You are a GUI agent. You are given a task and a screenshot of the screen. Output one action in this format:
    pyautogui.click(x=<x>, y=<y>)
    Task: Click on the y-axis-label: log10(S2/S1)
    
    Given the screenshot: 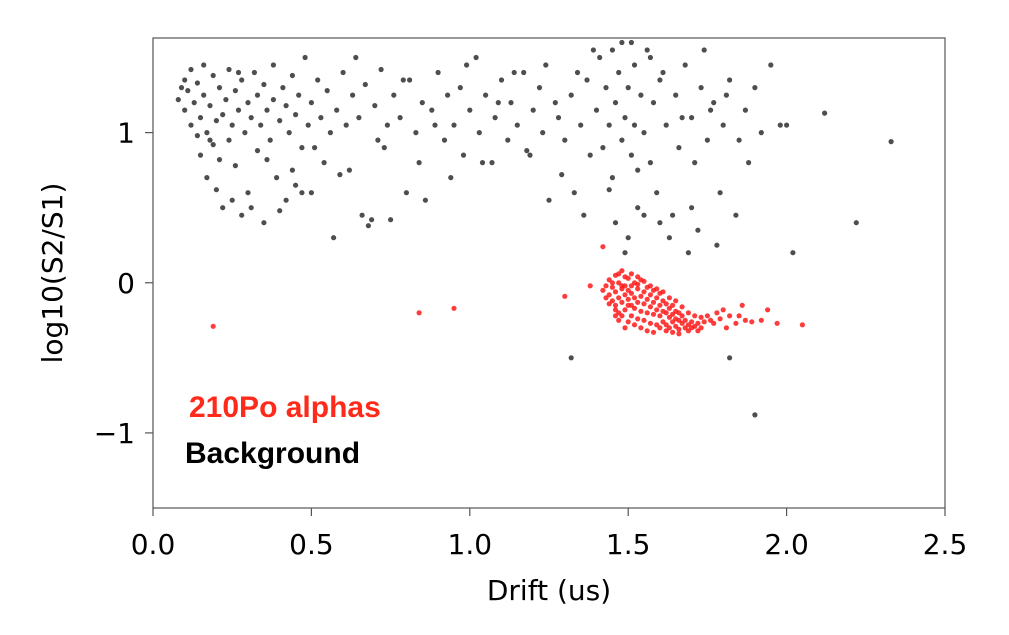 What is the action you would take?
    pyautogui.click(x=52, y=273)
    